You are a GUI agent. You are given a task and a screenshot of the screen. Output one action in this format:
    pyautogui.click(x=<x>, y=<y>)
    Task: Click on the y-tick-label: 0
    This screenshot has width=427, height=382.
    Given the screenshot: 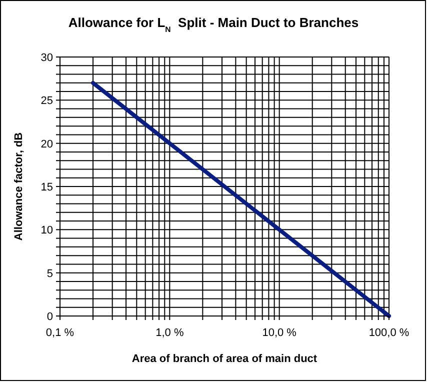 What is the action you would take?
    pyautogui.click(x=49, y=317)
    